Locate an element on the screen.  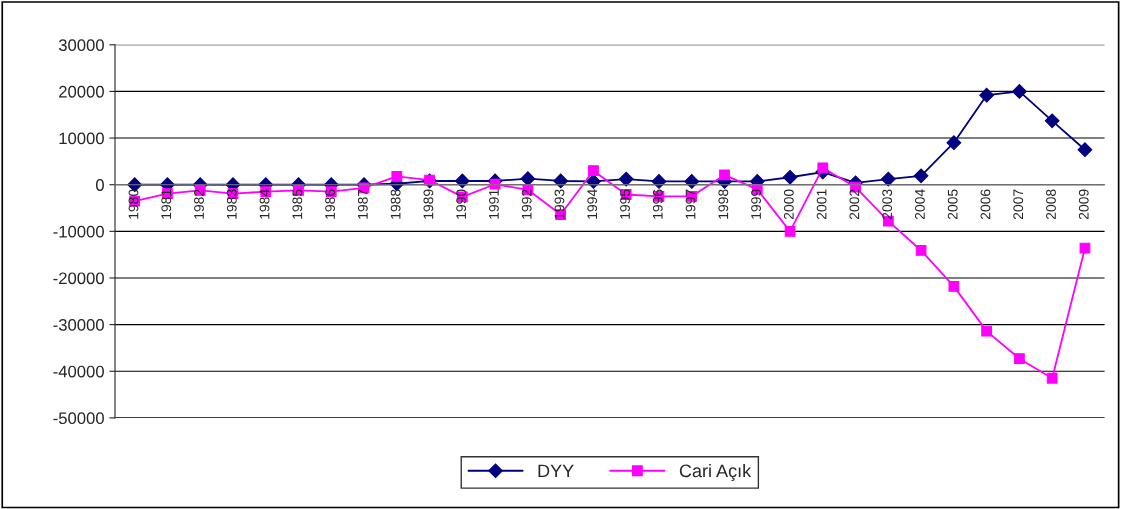
x-tick-label: 1997 is located at coordinates (690, 204).